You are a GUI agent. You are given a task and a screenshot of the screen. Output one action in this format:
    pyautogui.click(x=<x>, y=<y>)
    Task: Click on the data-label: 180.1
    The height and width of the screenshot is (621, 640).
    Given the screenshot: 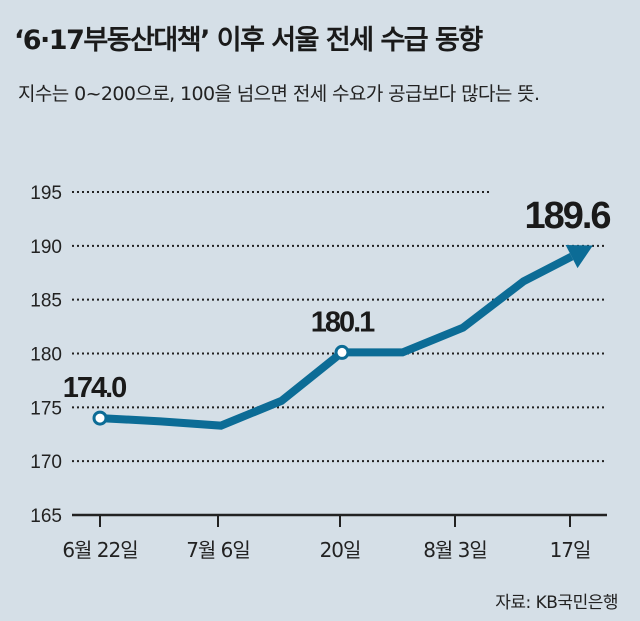 What is the action you would take?
    pyautogui.click(x=343, y=322)
    